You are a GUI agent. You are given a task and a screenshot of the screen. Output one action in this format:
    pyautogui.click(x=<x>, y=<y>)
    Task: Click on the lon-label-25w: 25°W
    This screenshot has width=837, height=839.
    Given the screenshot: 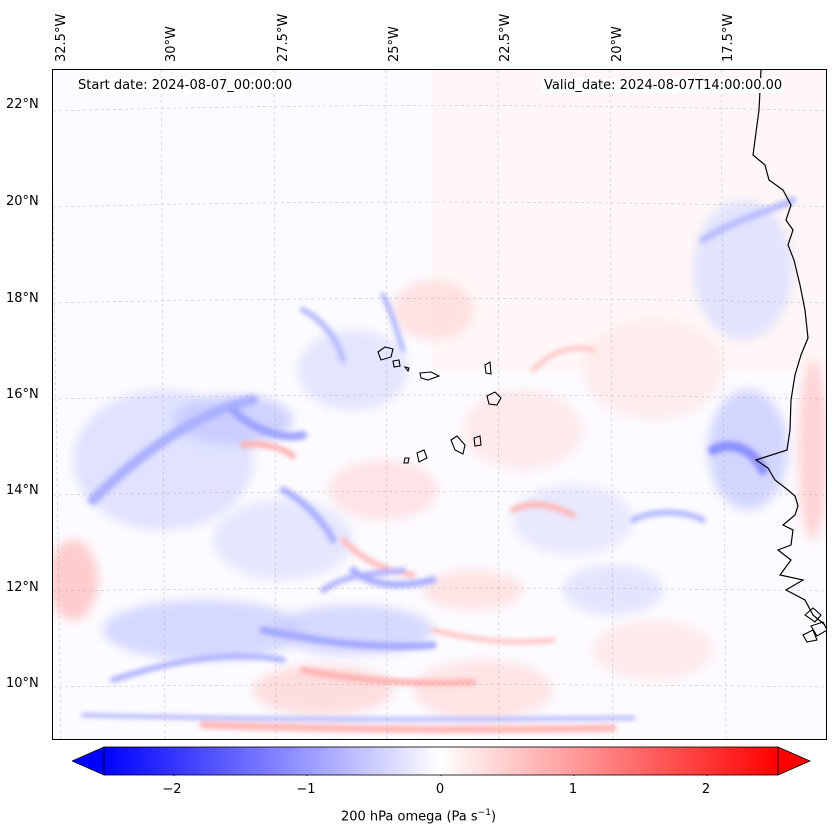 What is the action you would take?
    pyautogui.click(x=394, y=44)
    